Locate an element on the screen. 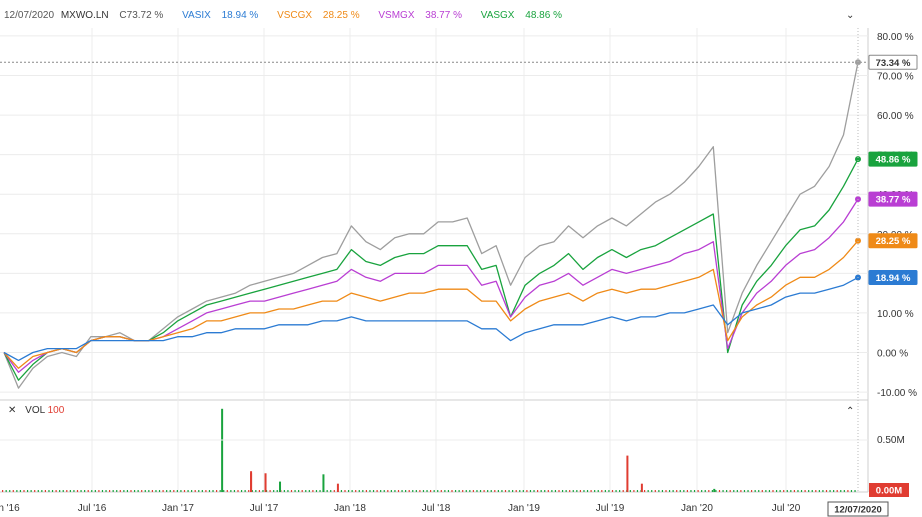 The image size is (922, 517). x-tick-label: n '16 is located at coordinates (10, 508).